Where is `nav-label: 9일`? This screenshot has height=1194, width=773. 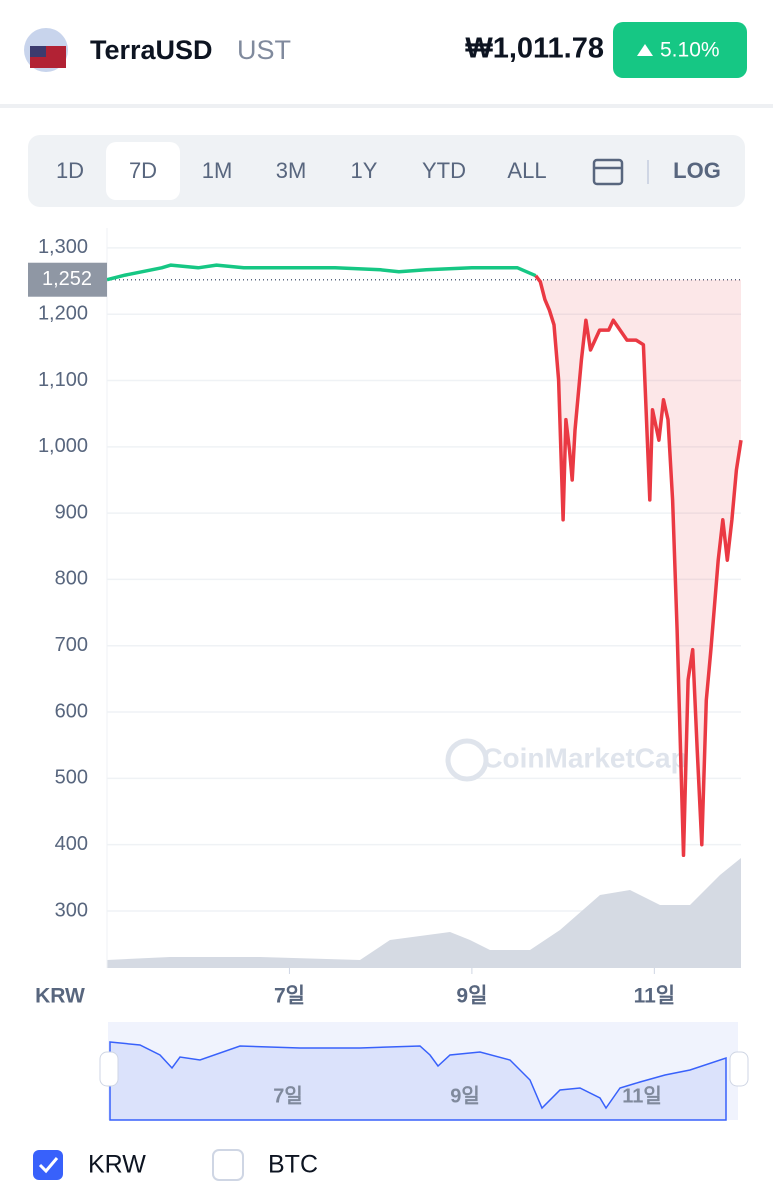 nav-label: 9일 is located at coordinates (465, 1095).